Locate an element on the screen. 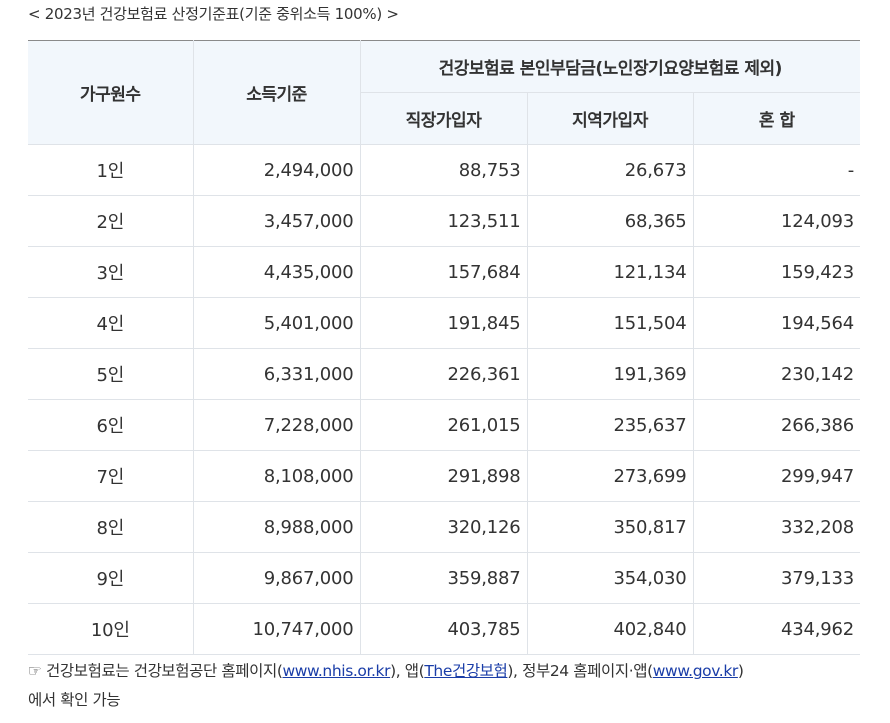 This screenshot has height=723, width=890. cell-regional: 354,030 is located at coordinates (610, 578).